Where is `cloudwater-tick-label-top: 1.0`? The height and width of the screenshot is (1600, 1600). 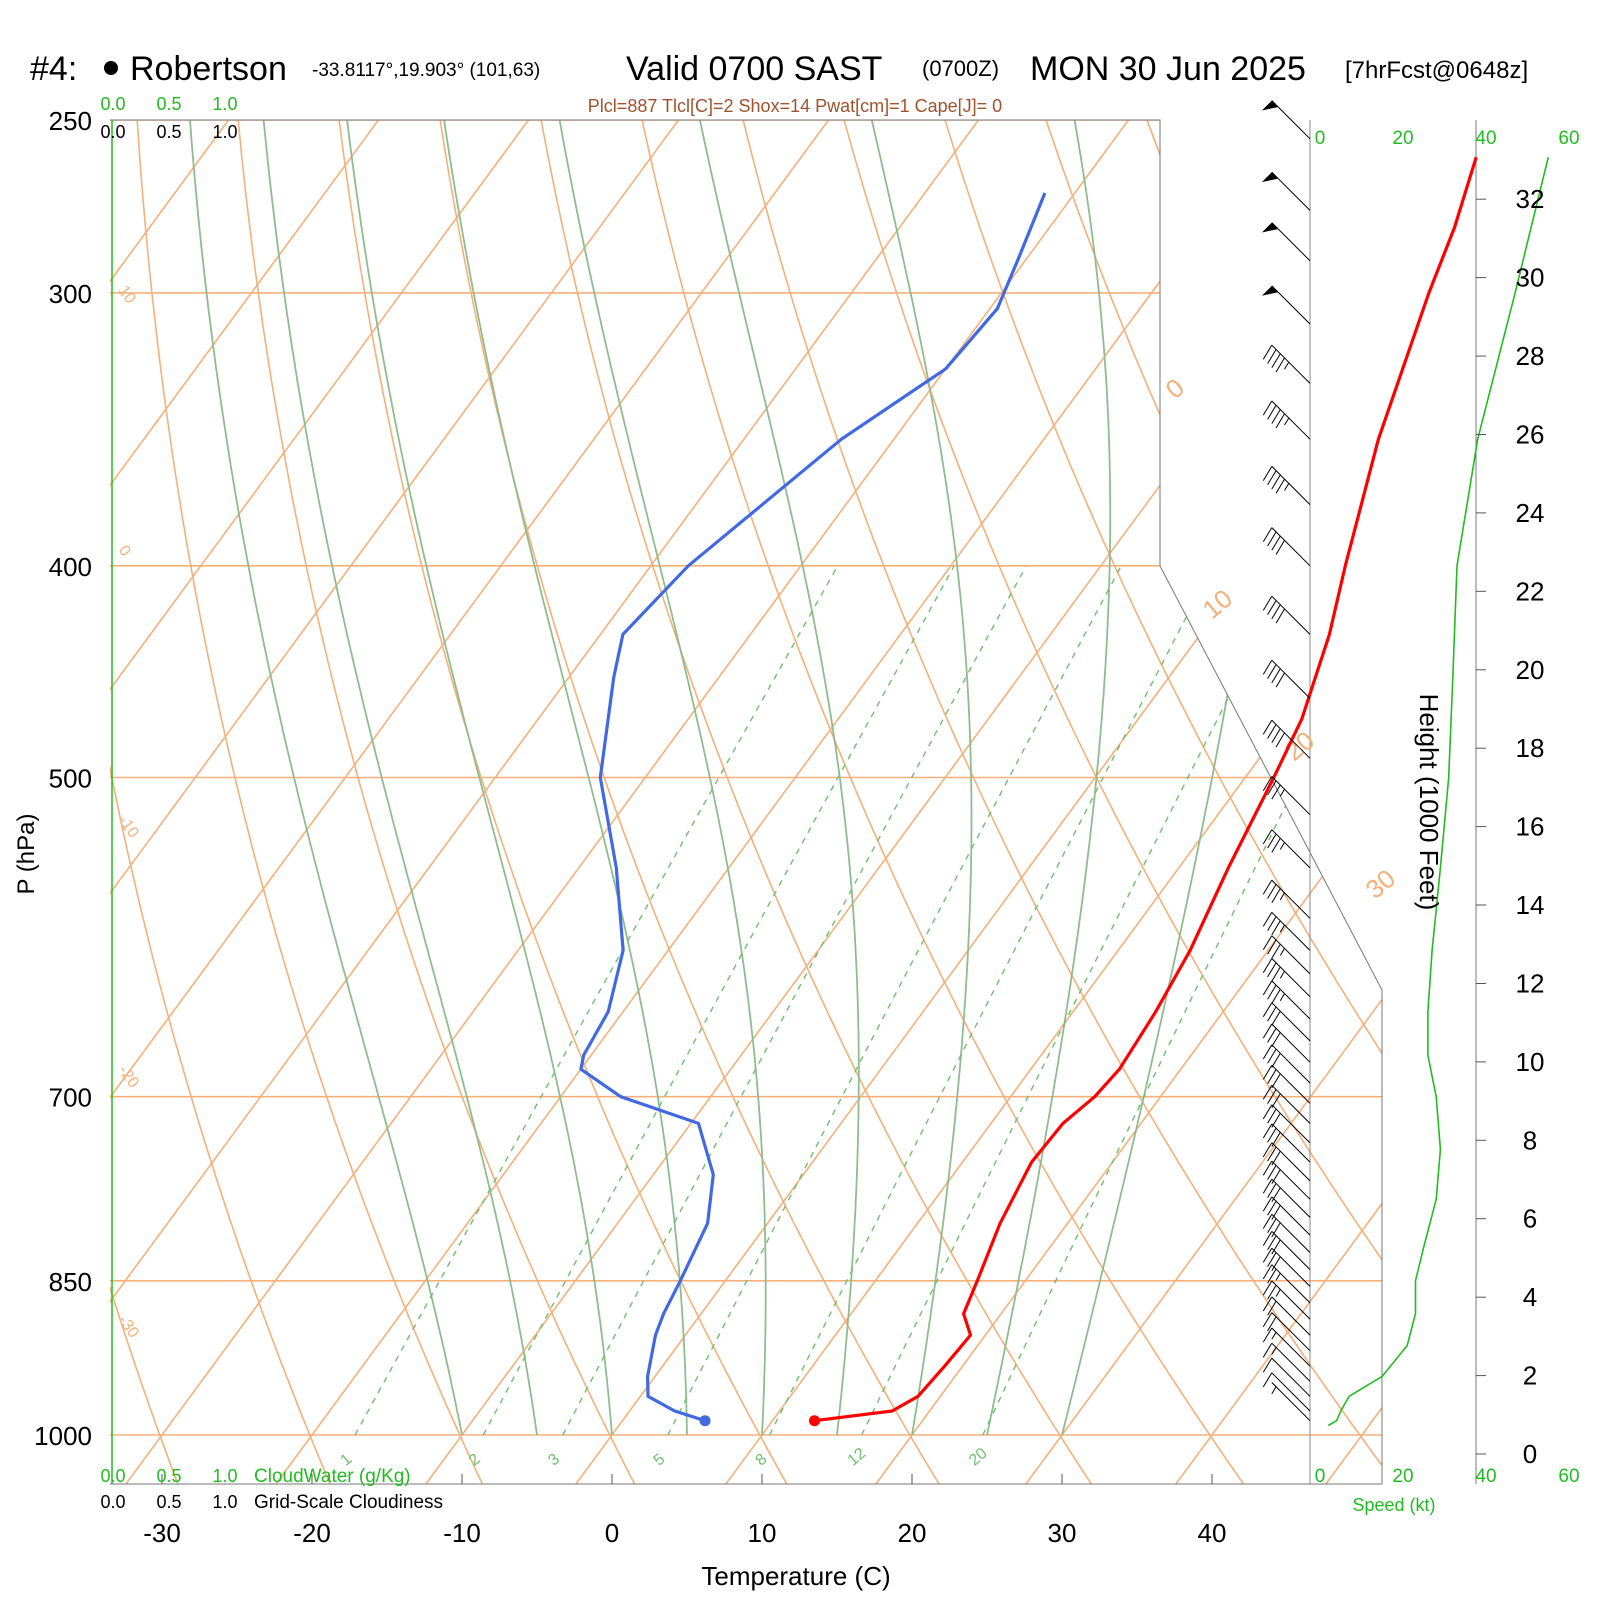
cloudwater-tick-label-top: 1.0 is located at coordinates (224, 104).